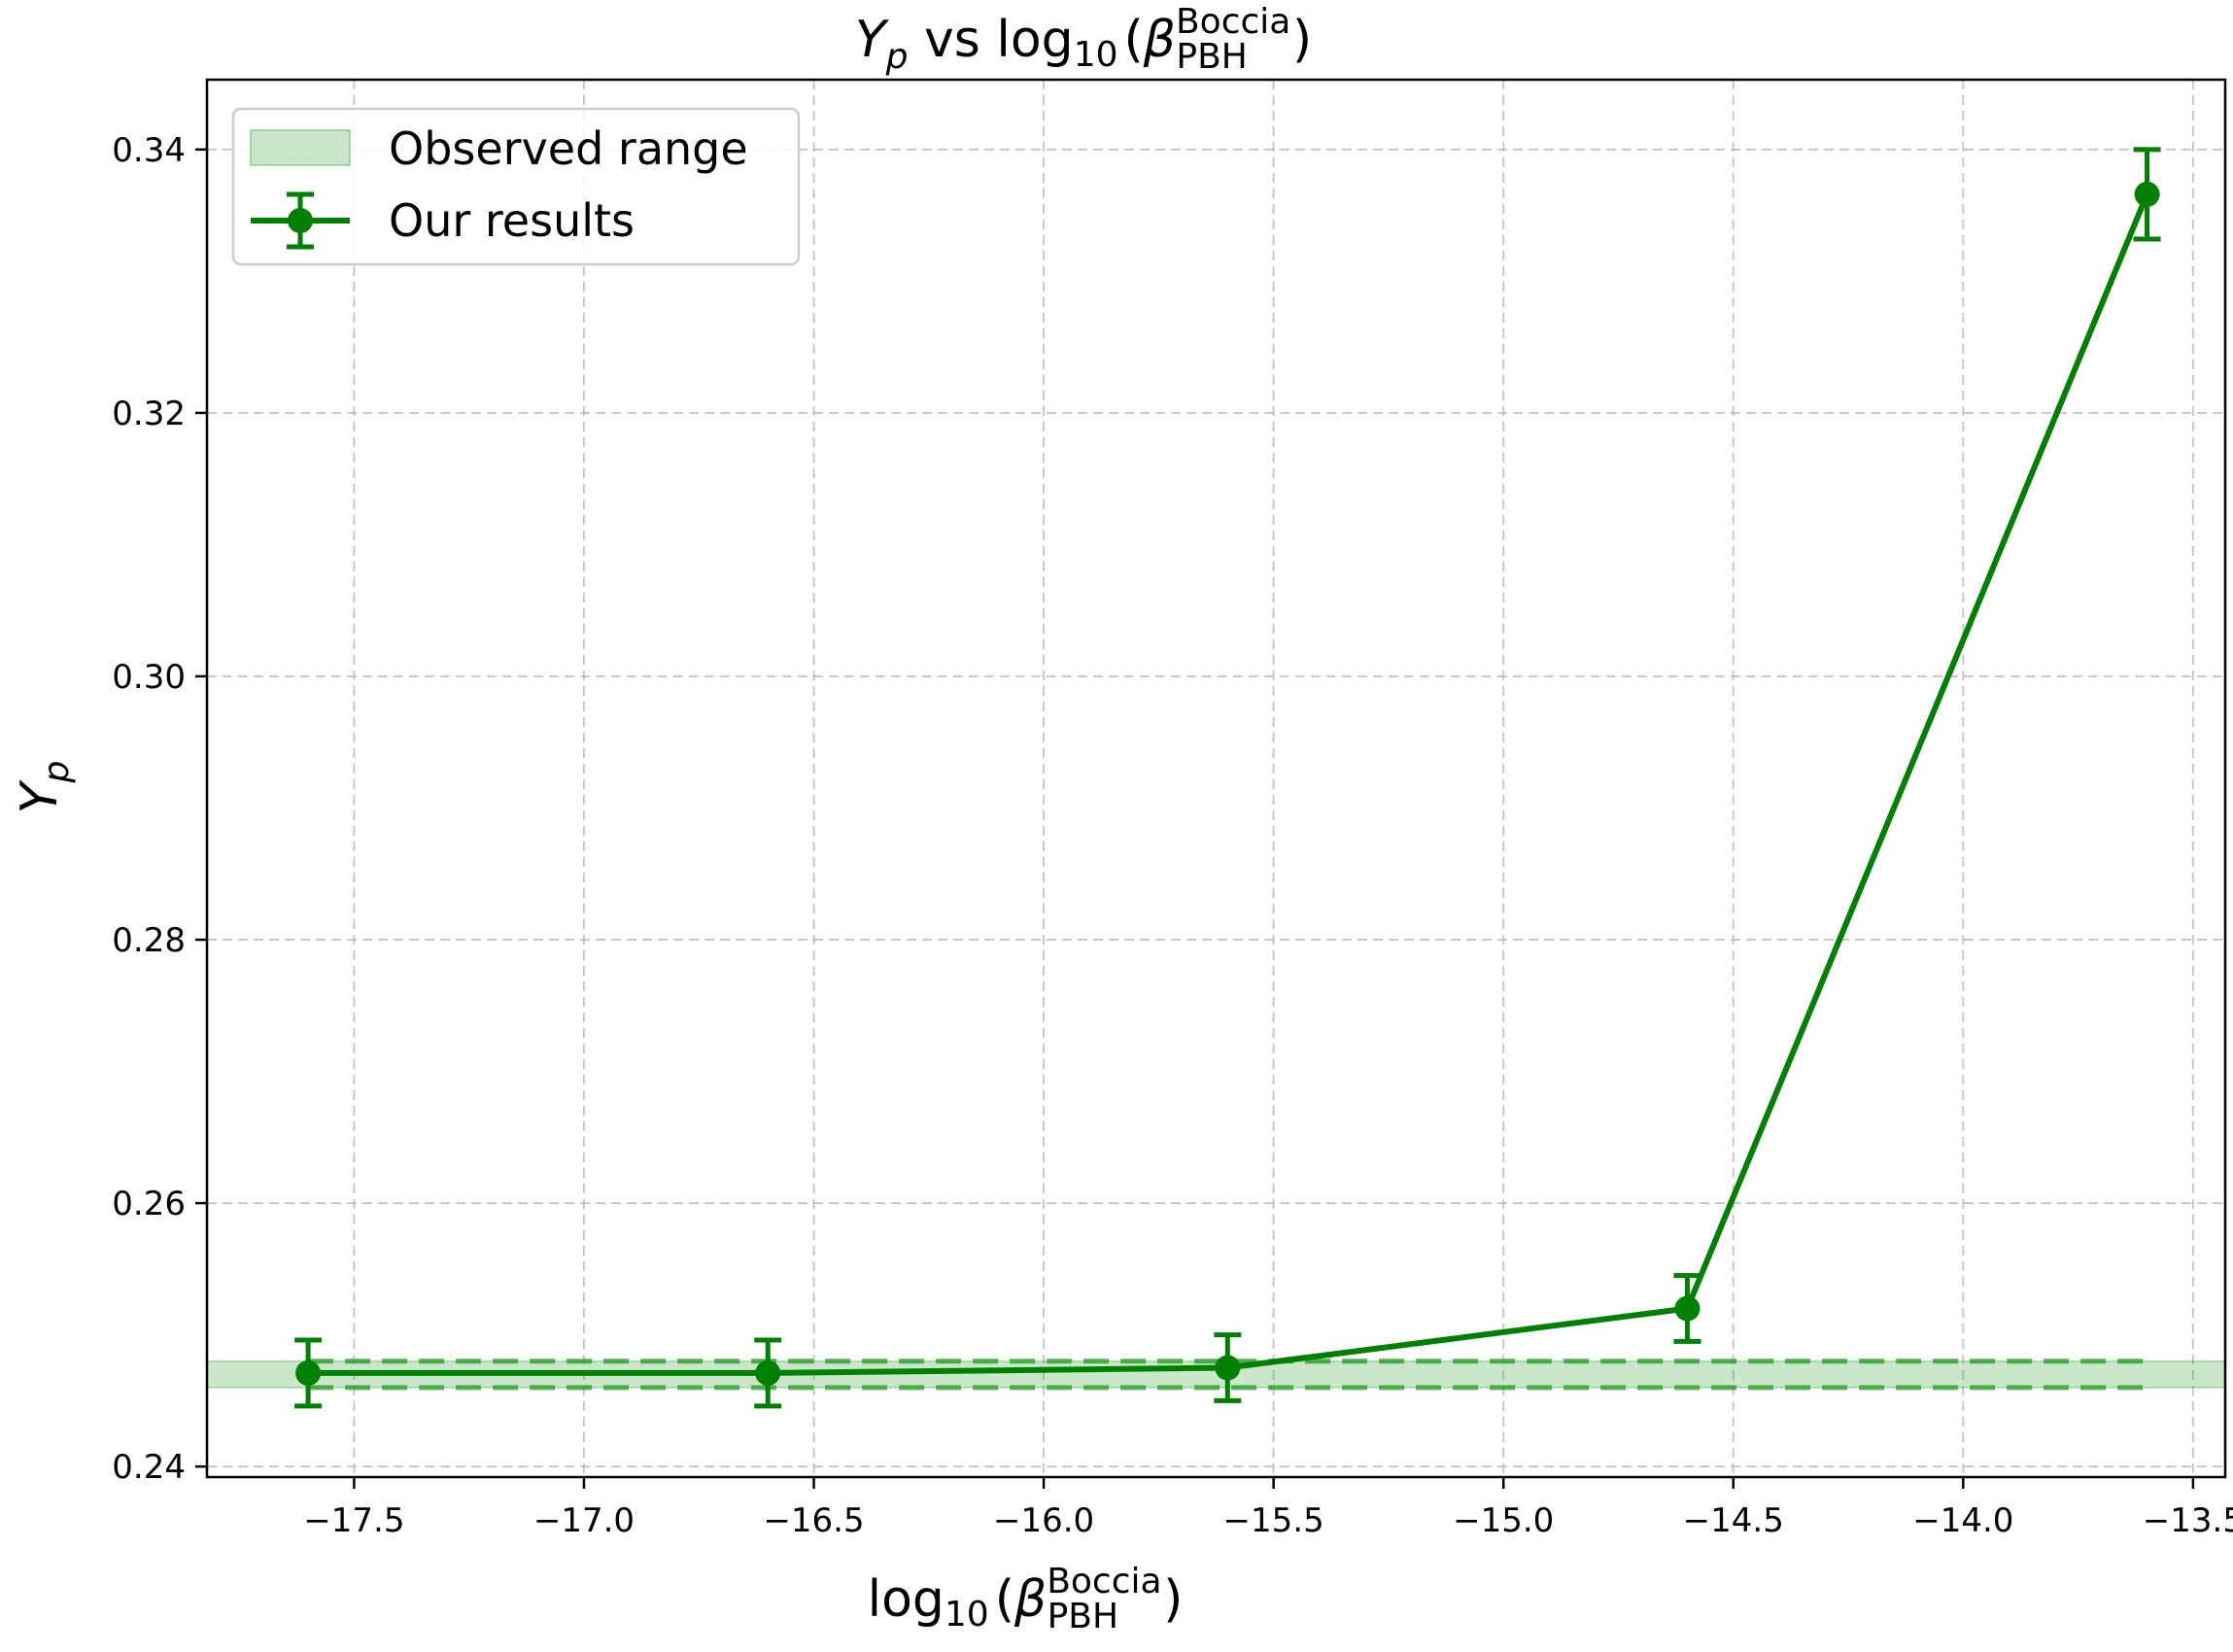 The width and height of the screenshot is (2233, 1652). What do you see at coordinates (1004, 1600) in the screenshot?
I see `xlabel-open-paren: (` at bounding box center [1004, 1600].